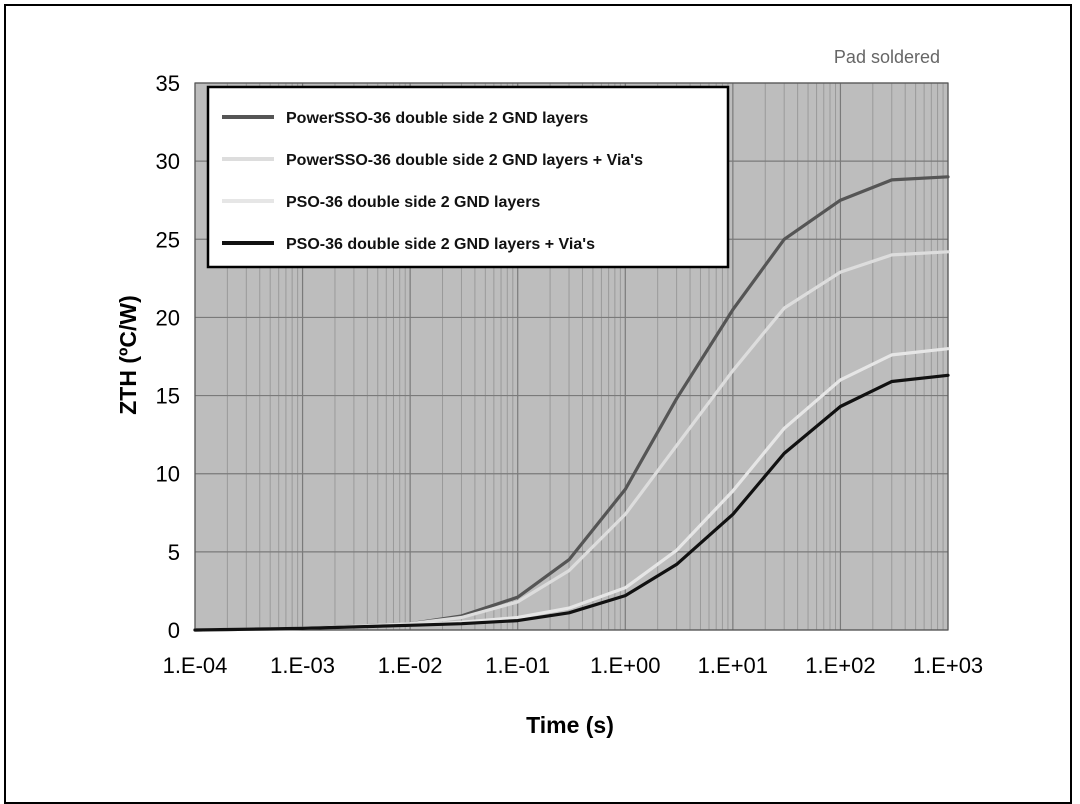 This screenshot has height=804, width=1080. What do you see at coordinates (410, 665) in the screenshot?
I see `x-tick-label: 1.E-02` at bounding box center [410, 665].